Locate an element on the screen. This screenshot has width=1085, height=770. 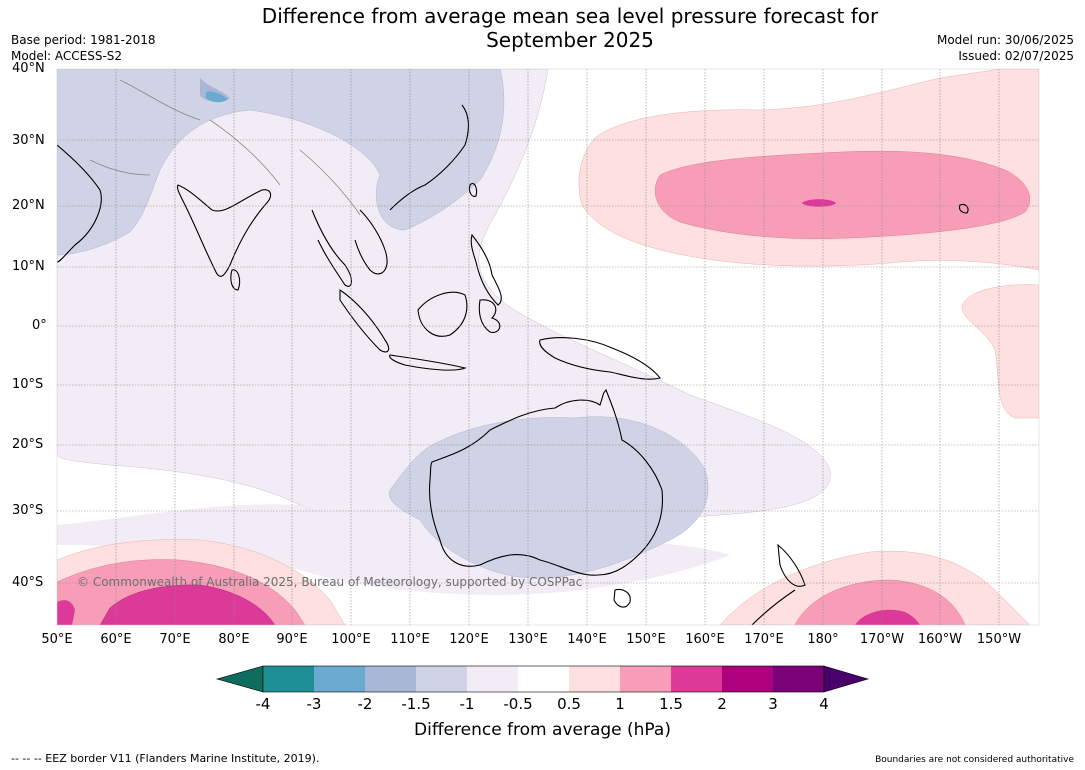
lat-label-10n: 10°N is located at coordinates (28, 266).